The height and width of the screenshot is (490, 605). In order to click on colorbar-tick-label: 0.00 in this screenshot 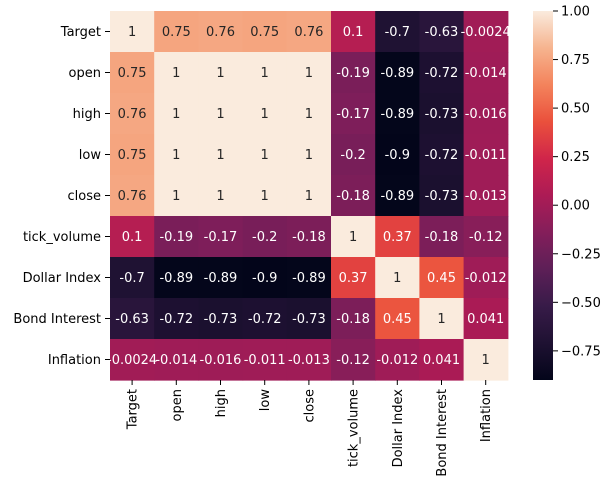, I will do `click(575, 206)`.